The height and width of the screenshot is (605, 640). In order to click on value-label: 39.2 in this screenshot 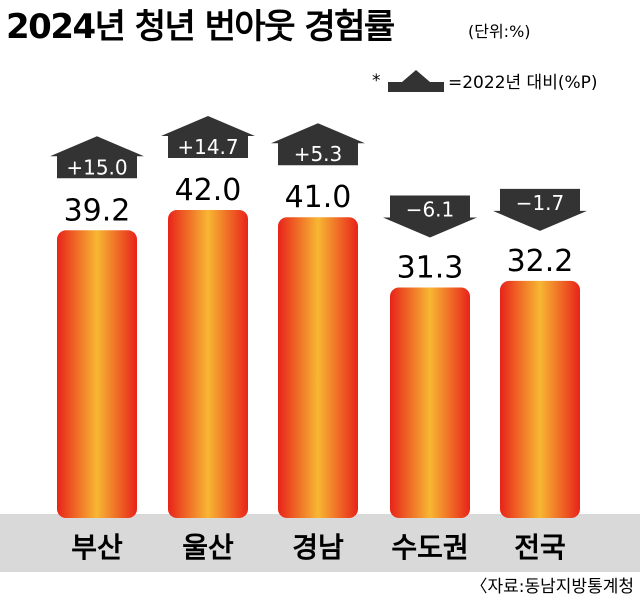, I will do `click(97, 210)`.